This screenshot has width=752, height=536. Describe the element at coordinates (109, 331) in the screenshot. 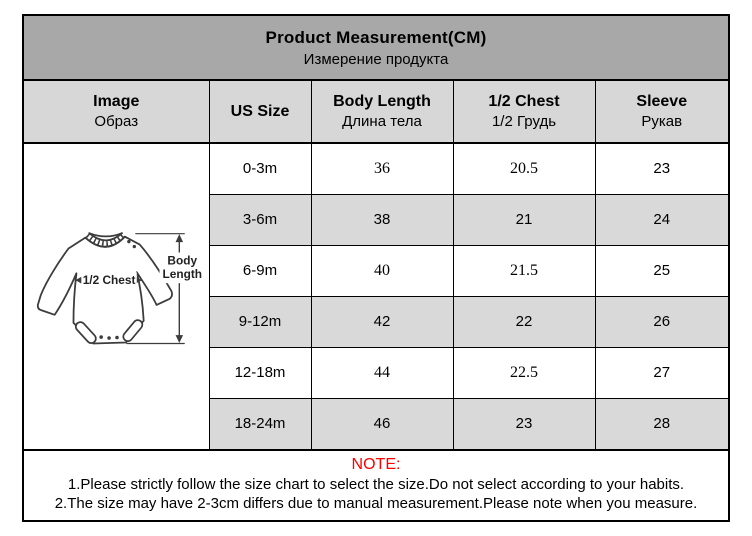

I see `leg-bands` at that location.